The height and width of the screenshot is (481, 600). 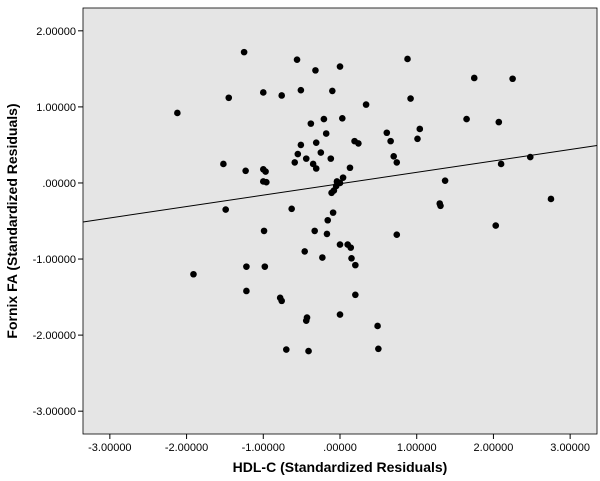 What do you see at coordinates (109, 448) in the screenshot?
I see `x-tick-label: -3.00000` at bounding box center [109, 448].